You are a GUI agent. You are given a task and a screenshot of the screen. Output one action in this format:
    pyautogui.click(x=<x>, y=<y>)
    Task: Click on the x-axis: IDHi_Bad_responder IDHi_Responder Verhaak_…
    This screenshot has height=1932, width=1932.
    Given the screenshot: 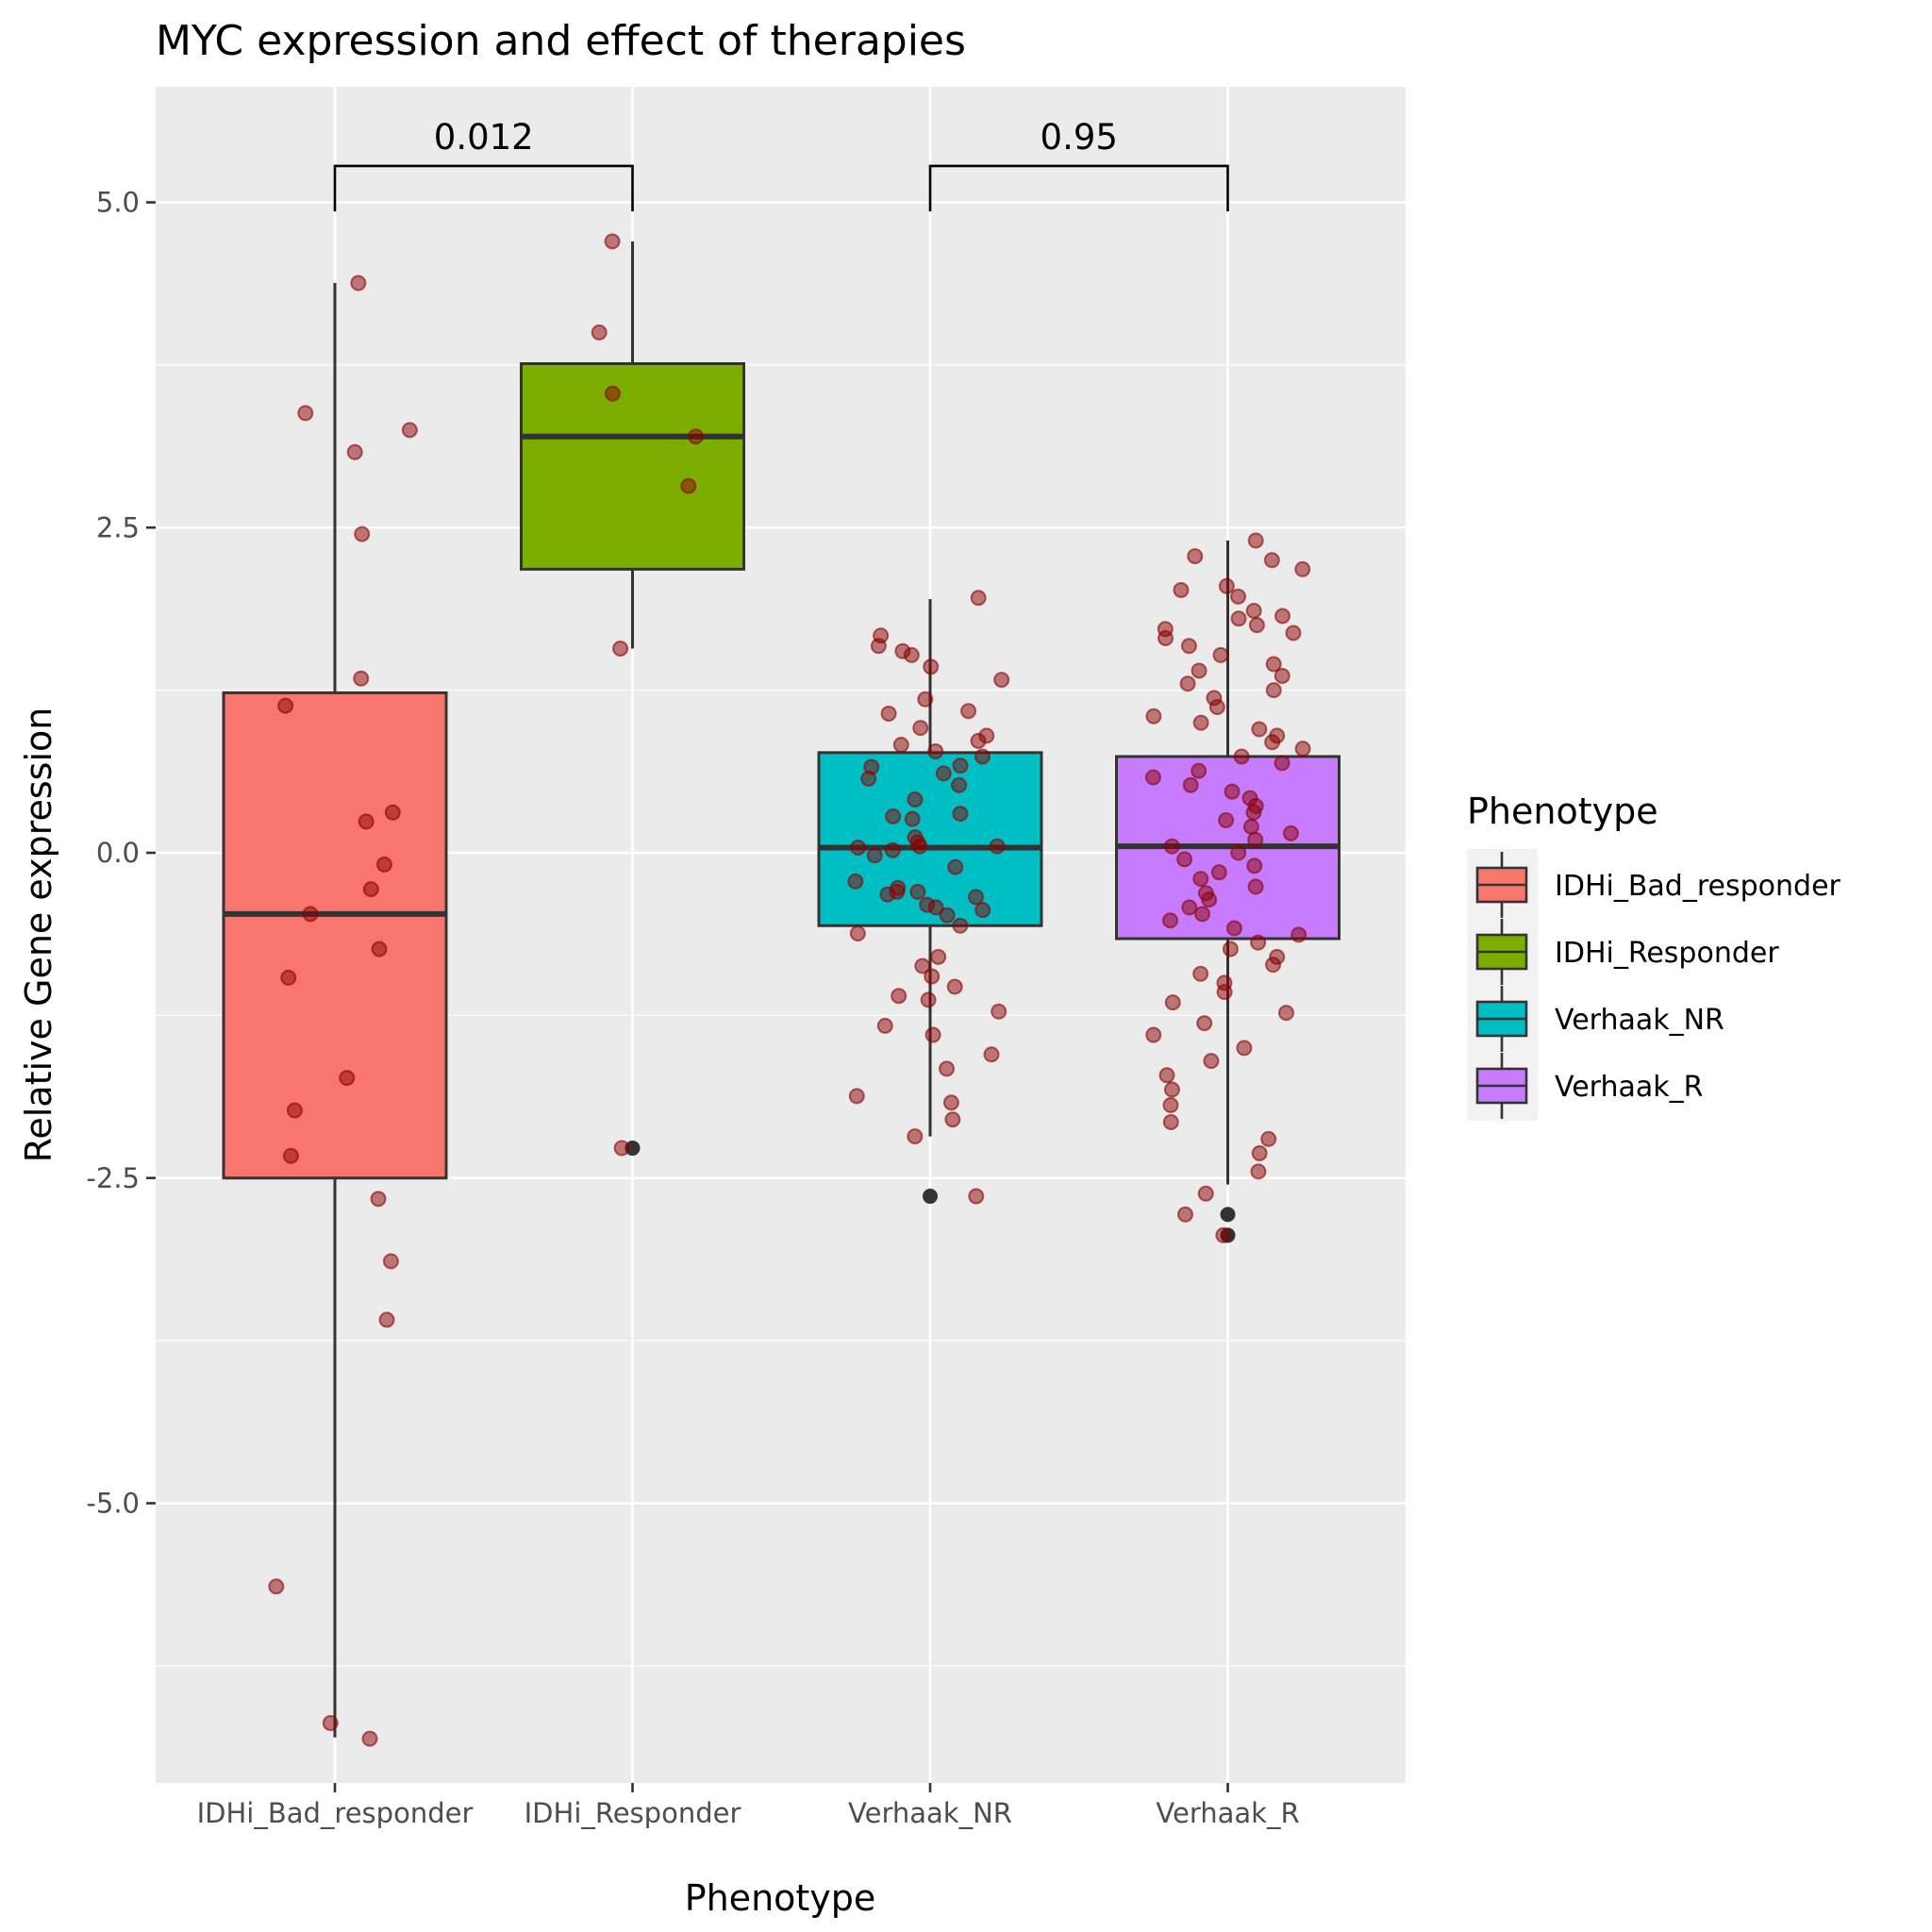 What is the action you would take?
    pyautogui.click(x=748, y=1806)
    